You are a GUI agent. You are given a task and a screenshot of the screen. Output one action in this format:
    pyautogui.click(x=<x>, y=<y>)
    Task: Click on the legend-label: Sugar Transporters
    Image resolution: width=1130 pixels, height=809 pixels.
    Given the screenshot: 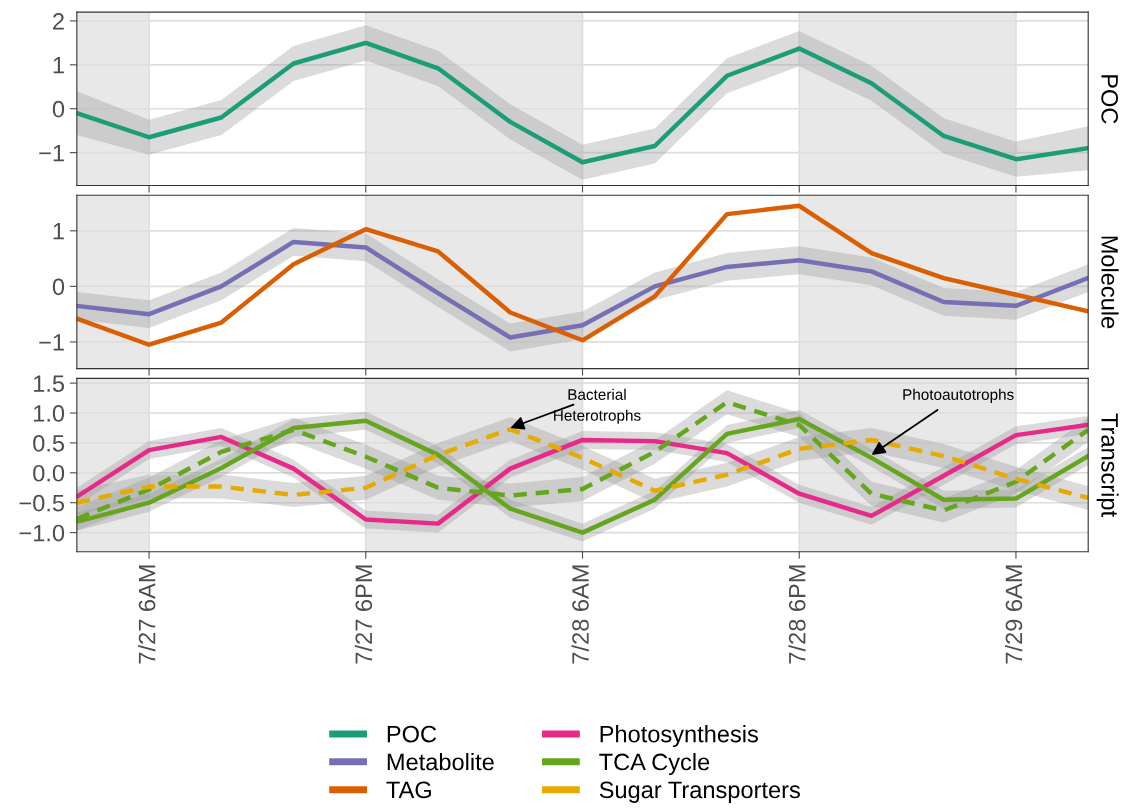 What is the action you would take?
    pyautogui.click(x=699, y=792)
    